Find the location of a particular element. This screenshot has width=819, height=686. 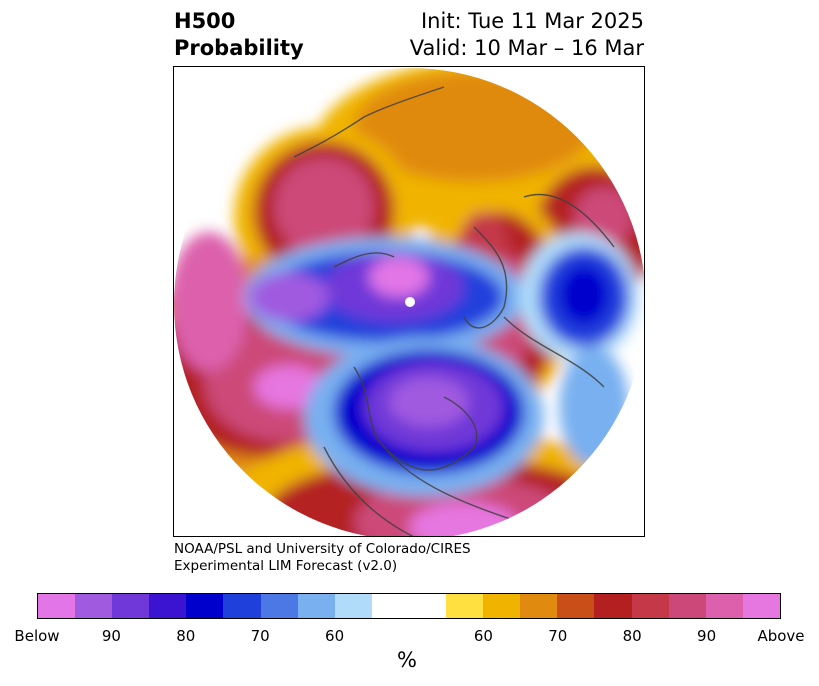

title-left: H500 Probability is located at coordinates (239, 35).